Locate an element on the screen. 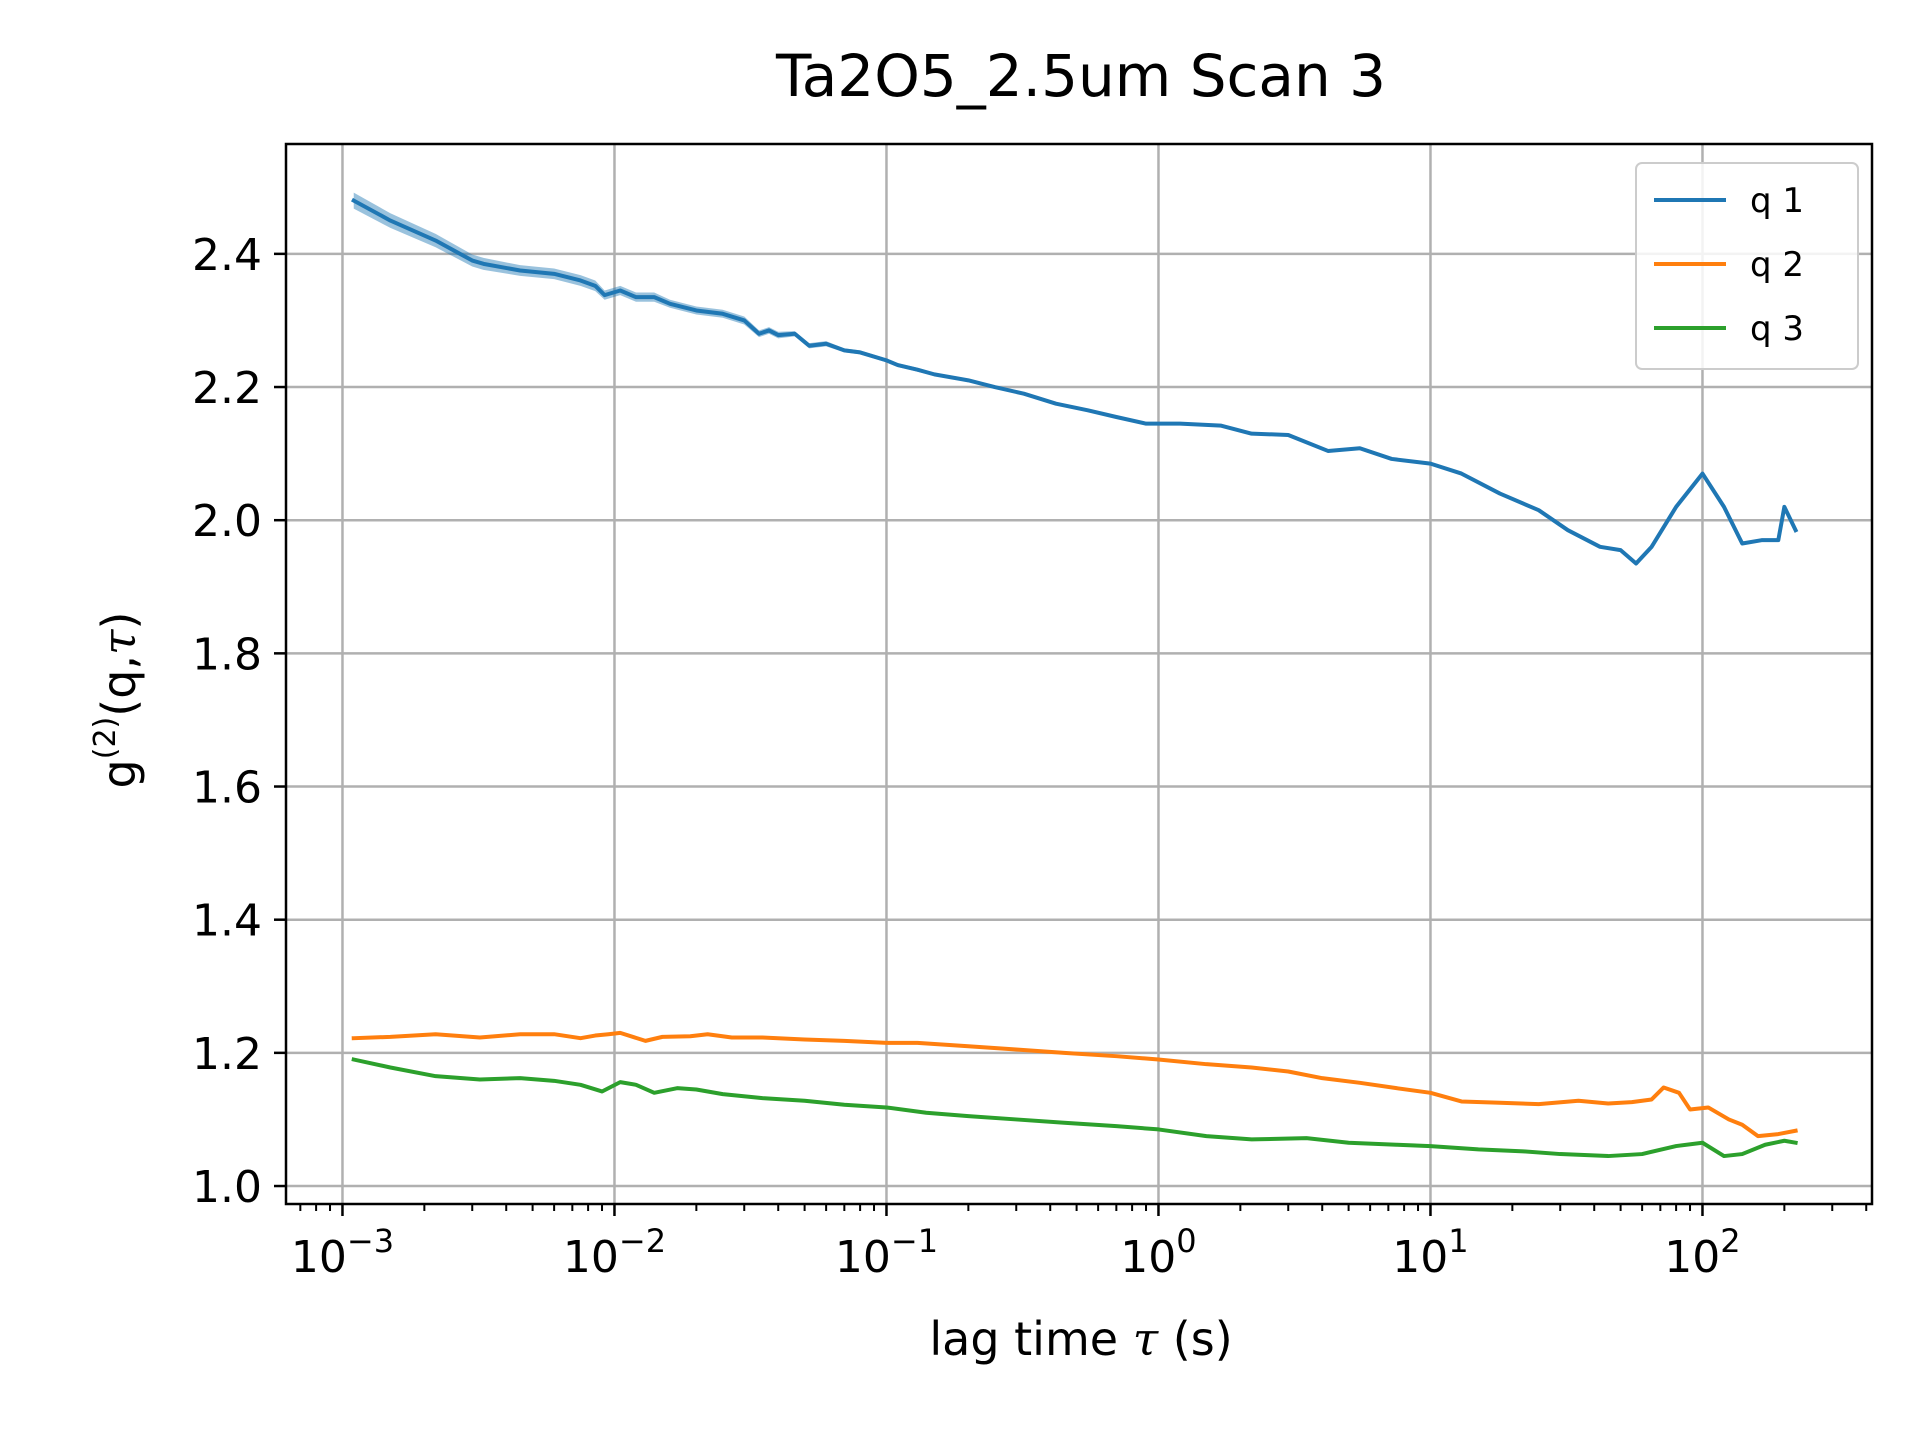 Image resolution: width=1920 pixels, height=1440 pixels. x-tick-label: 10⁻² is located at coordinates (614, 1252).